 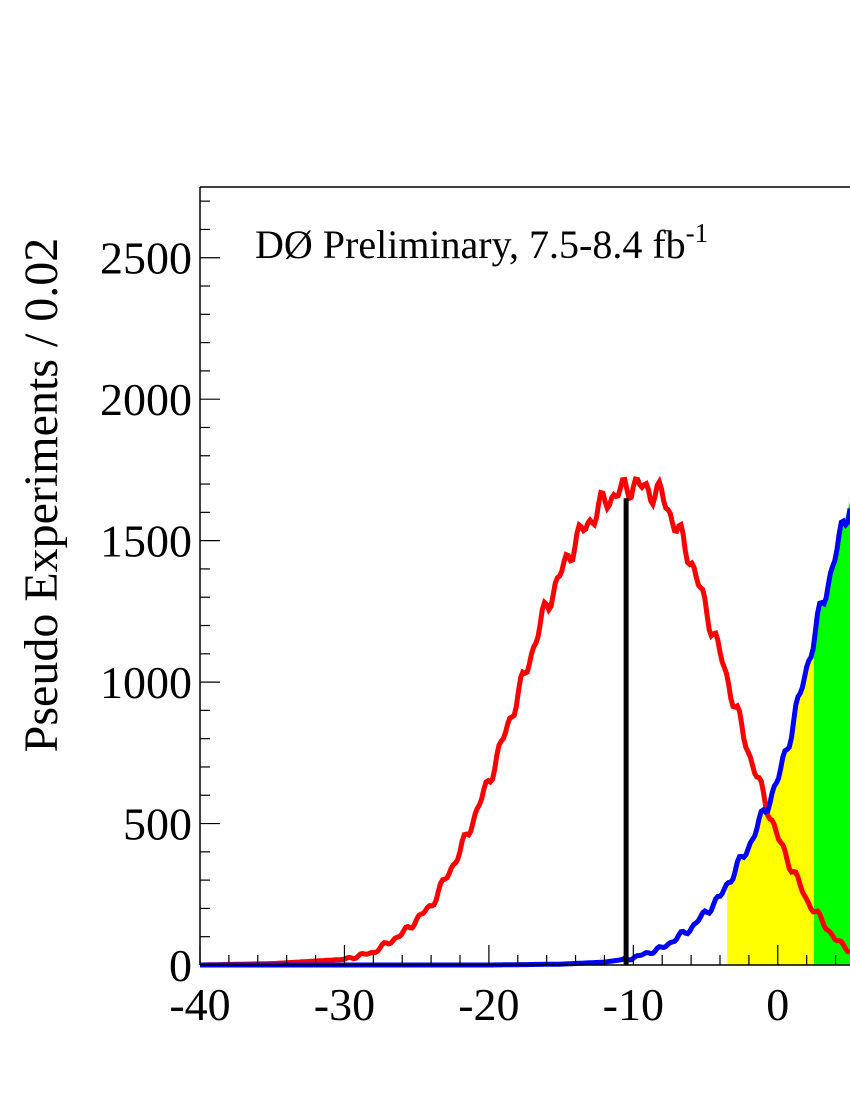 What do you see at coordinates (41, 495) in the screenshot?
I see `y-axis-label: Pseudo Experiments / 0.02` at bounding box center [41, 495].